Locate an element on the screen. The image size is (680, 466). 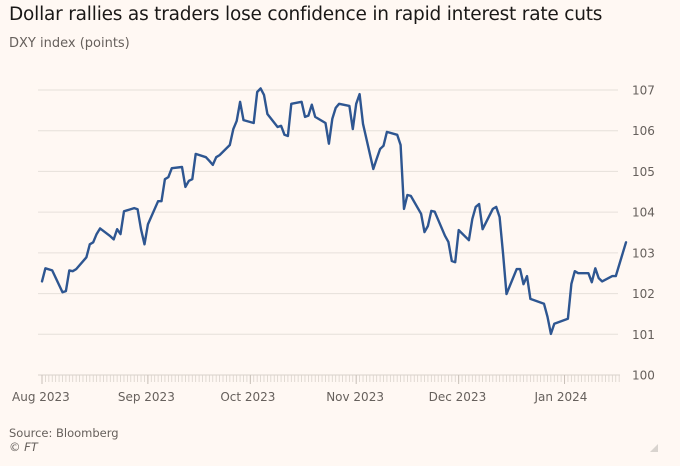
y-tick-label: 102 is located at coordinates (643, 294).